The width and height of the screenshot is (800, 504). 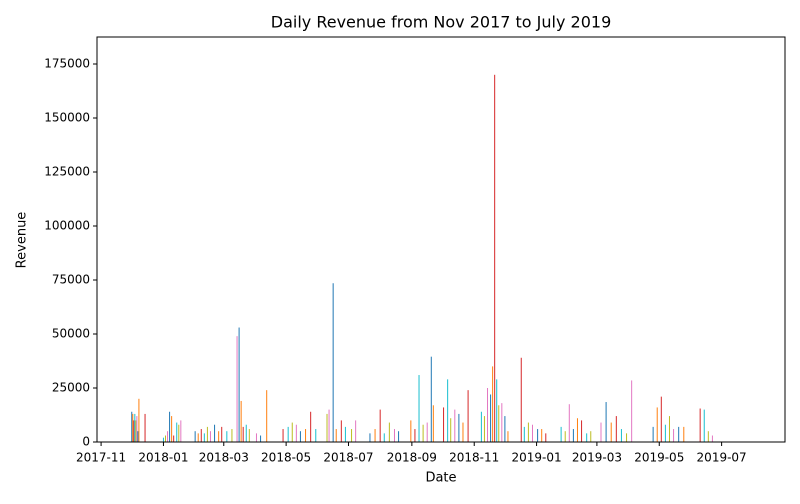 I want to click on x-tick-label: 2019-07, so click(x=722, y=458).